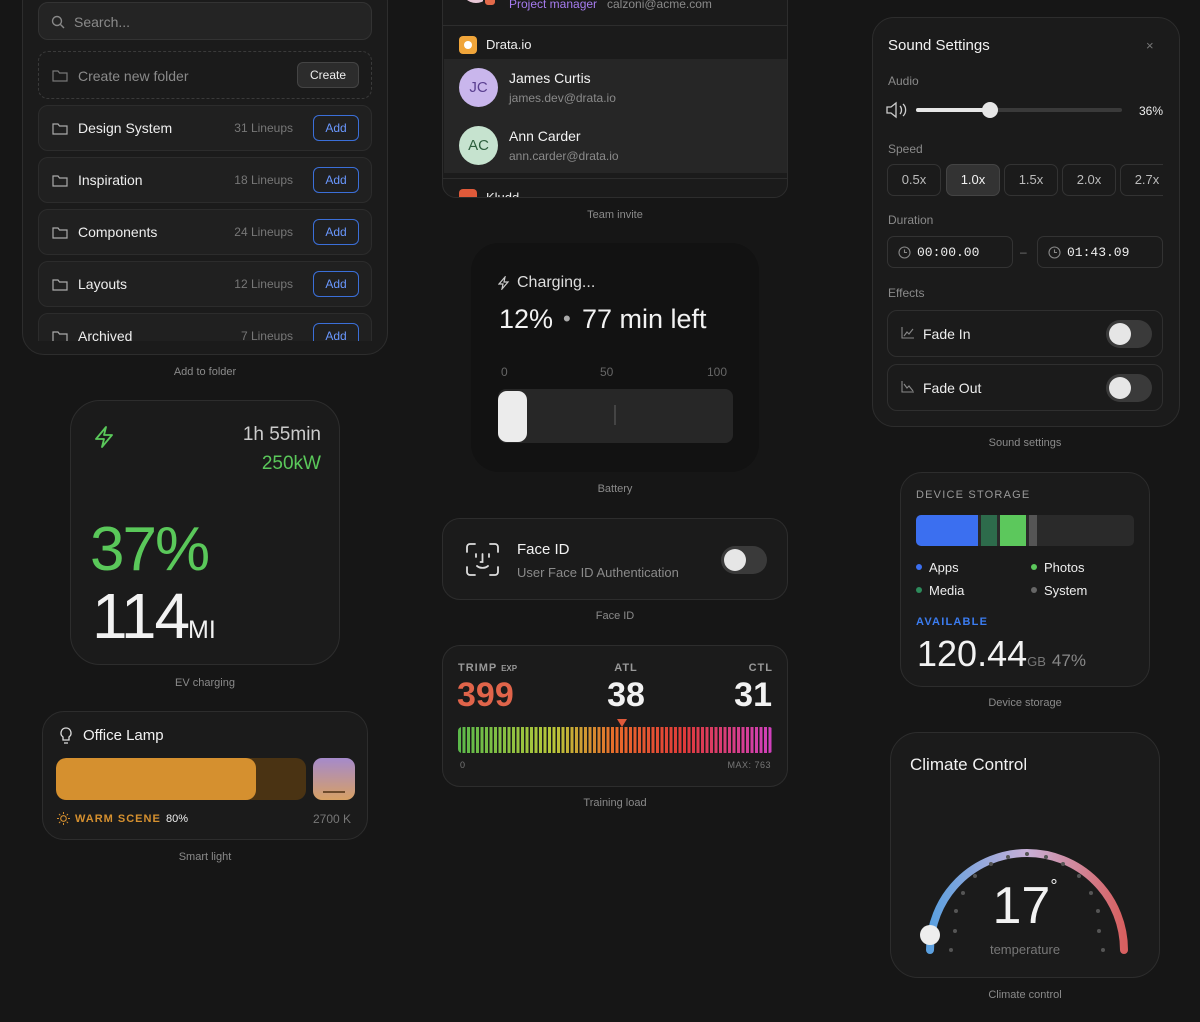  Describe the element at coordinates (753, 695) in the screenshot. I see `ctl-value: 31` at that location.